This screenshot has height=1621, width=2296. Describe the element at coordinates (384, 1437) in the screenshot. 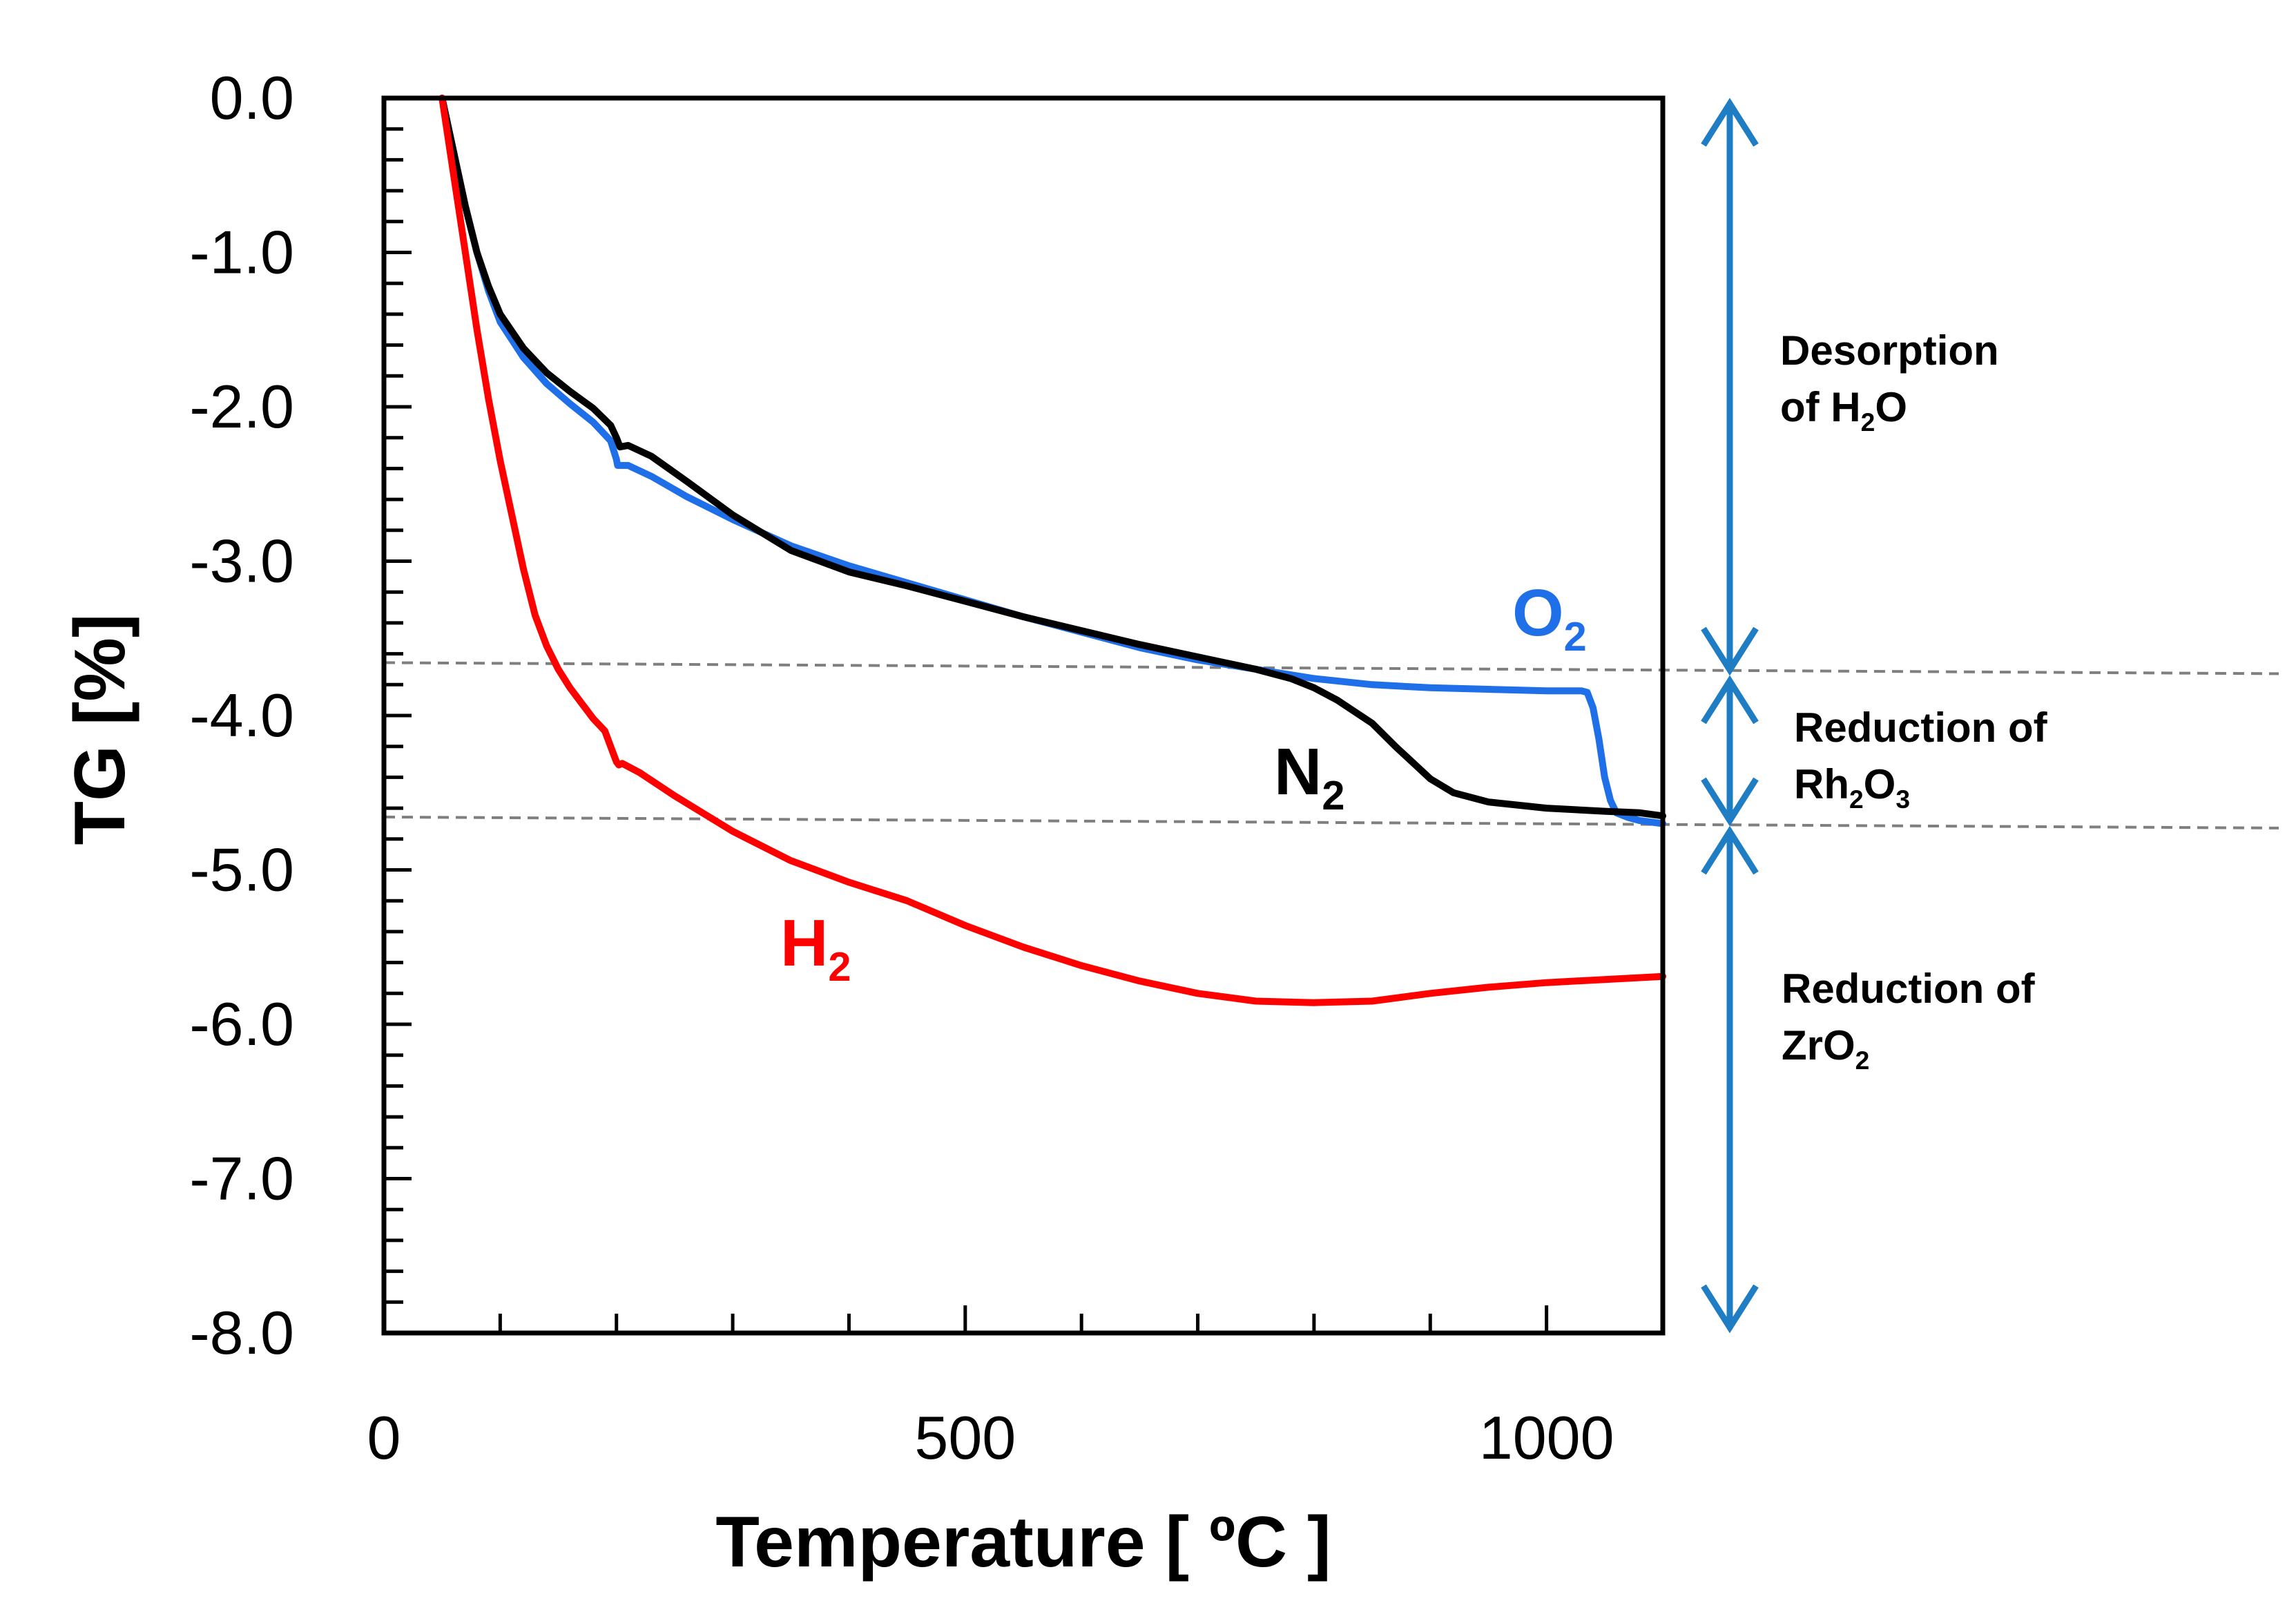

I see `x-tick-label: 0` at that location.